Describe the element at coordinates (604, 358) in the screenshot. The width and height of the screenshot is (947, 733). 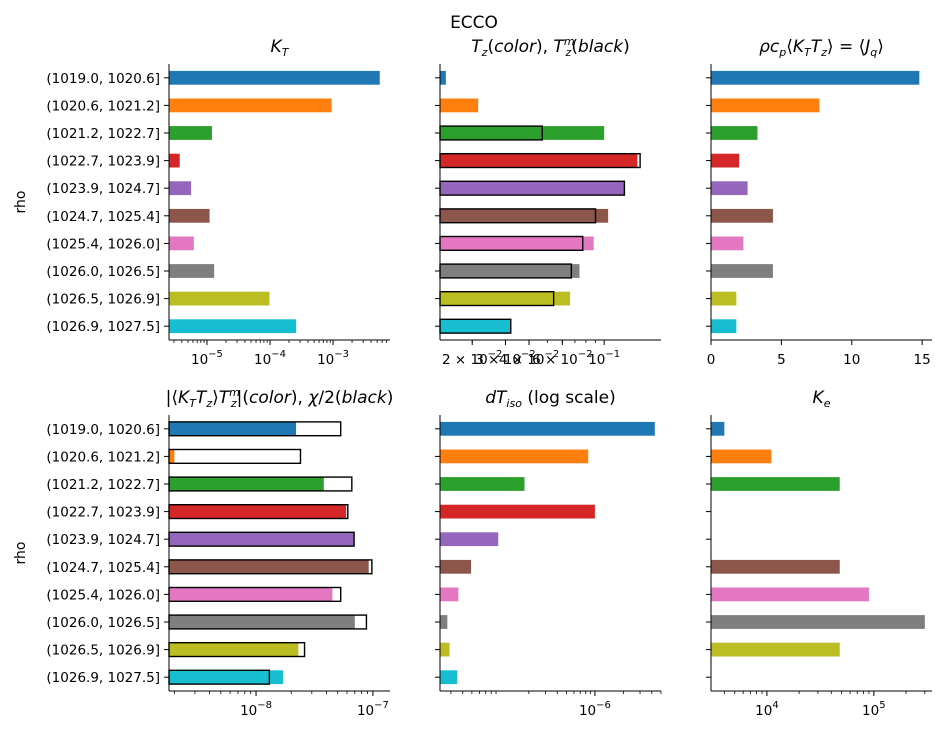
I see `x-tick-label: 10⁻¹` at that location.